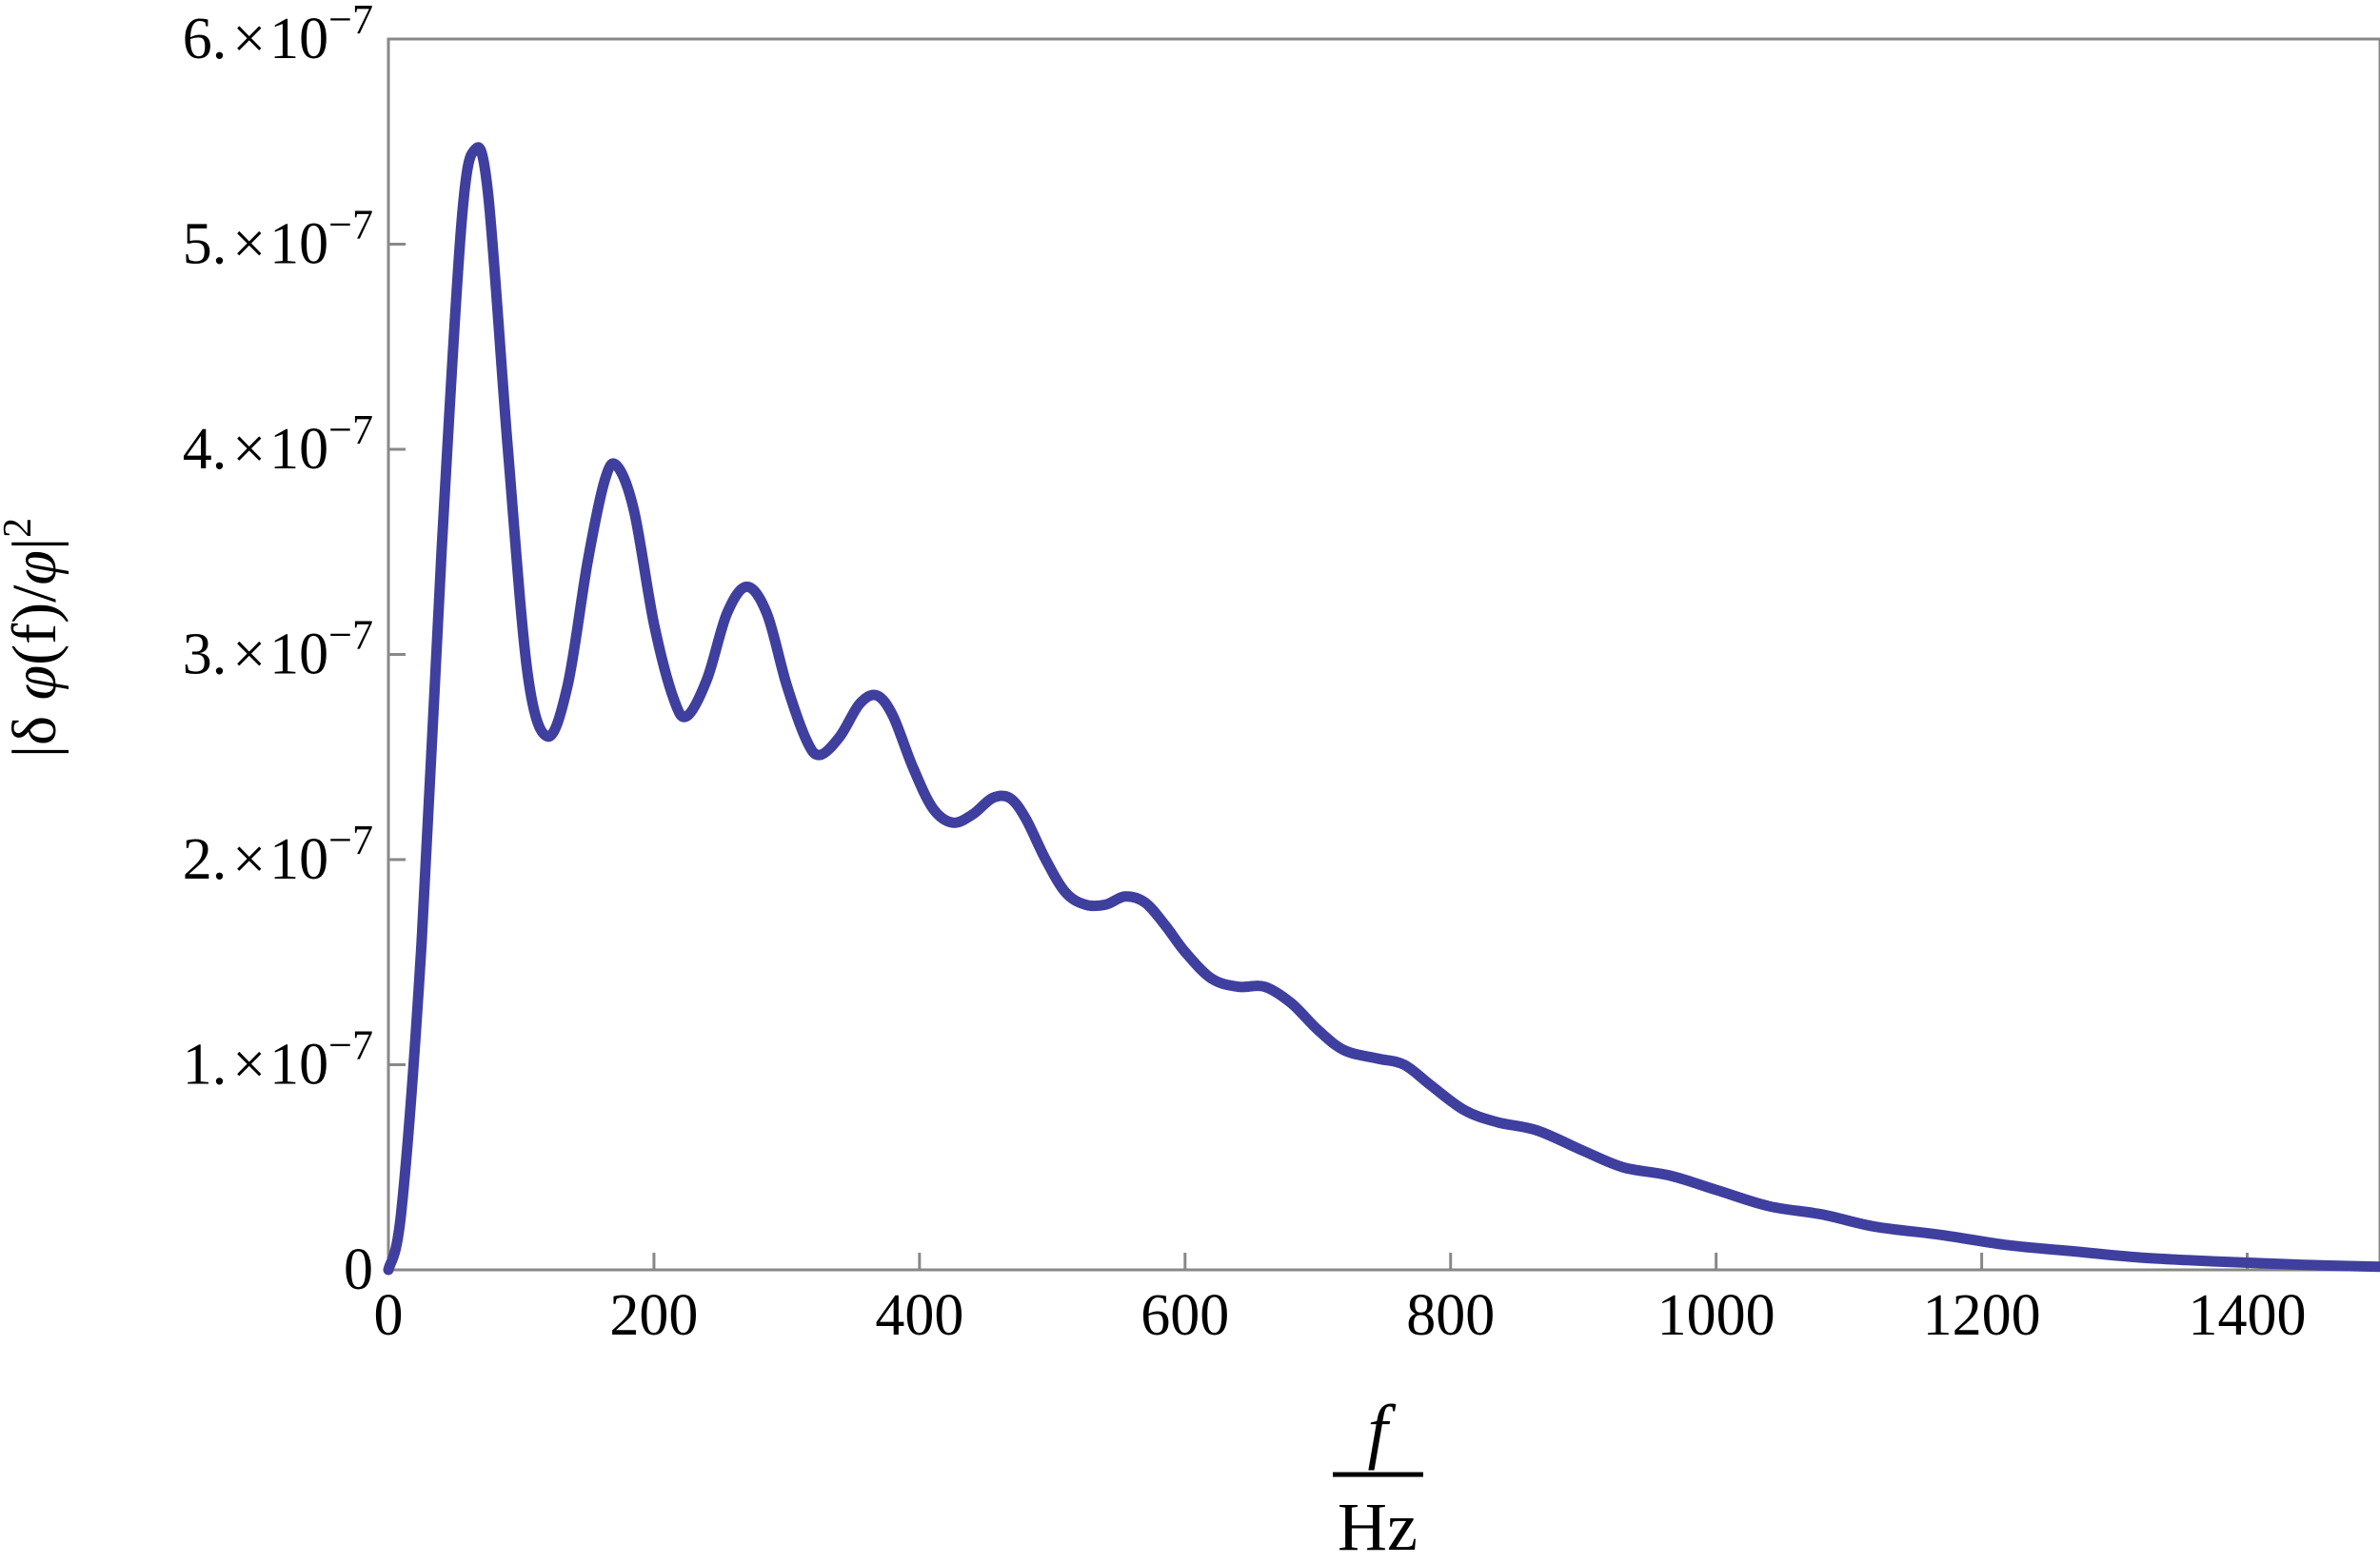 The height and width of the screenshot is (1564, 2380). Describe the element at coordinates (1378, 1526) in the screenshot. I see `x-axis-label-denominator: Hz` at that location.